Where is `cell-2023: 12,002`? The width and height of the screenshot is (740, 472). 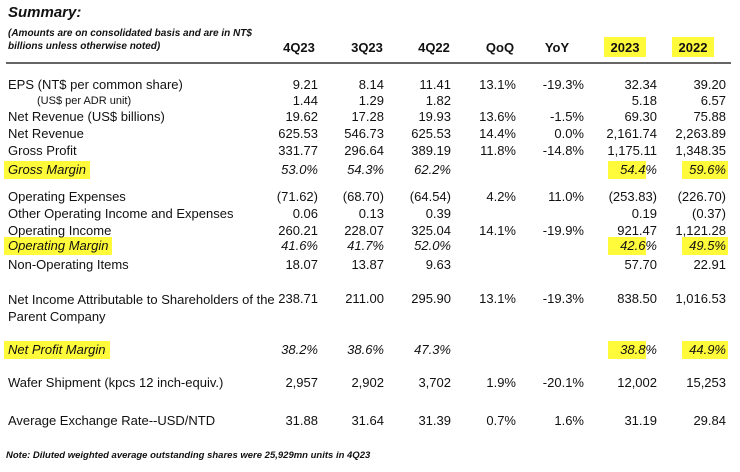
cell-2023: 12,002 is located at coordinates (637, 382).